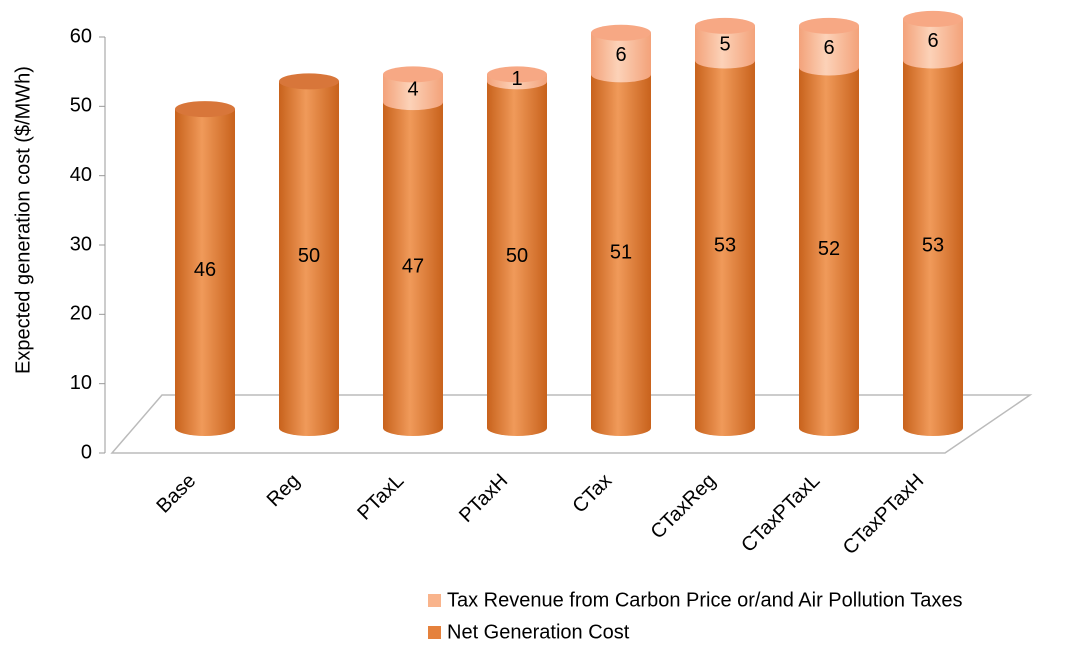 This screenshot has height=646, width=1081. What do you see at coordinates (883, 514) in the screenshot?
I see `x-tick-label: CTaxPTaxH` at bounding box center [883, 514].